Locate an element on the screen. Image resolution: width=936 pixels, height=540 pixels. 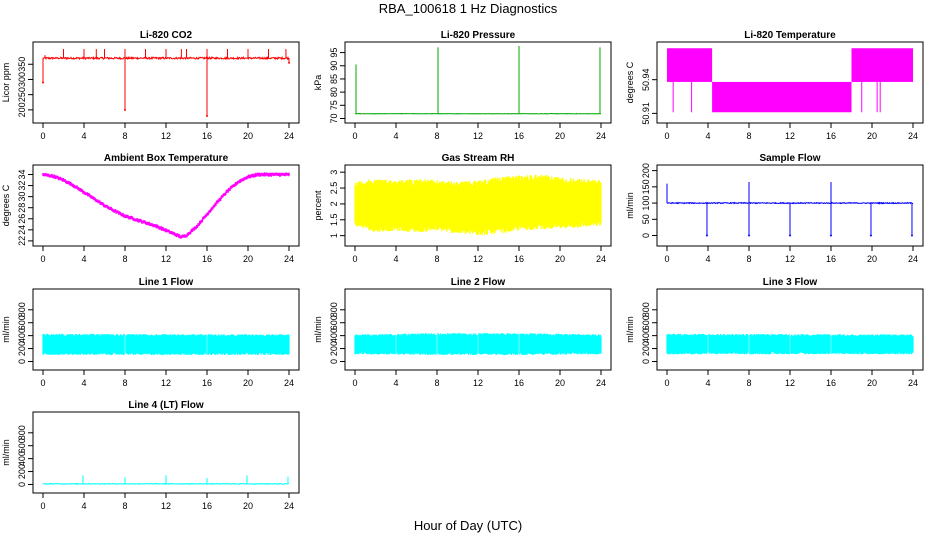
figure-title: RBA_100618 1 Hz Diagnostics is located at coordinates (468, 8).